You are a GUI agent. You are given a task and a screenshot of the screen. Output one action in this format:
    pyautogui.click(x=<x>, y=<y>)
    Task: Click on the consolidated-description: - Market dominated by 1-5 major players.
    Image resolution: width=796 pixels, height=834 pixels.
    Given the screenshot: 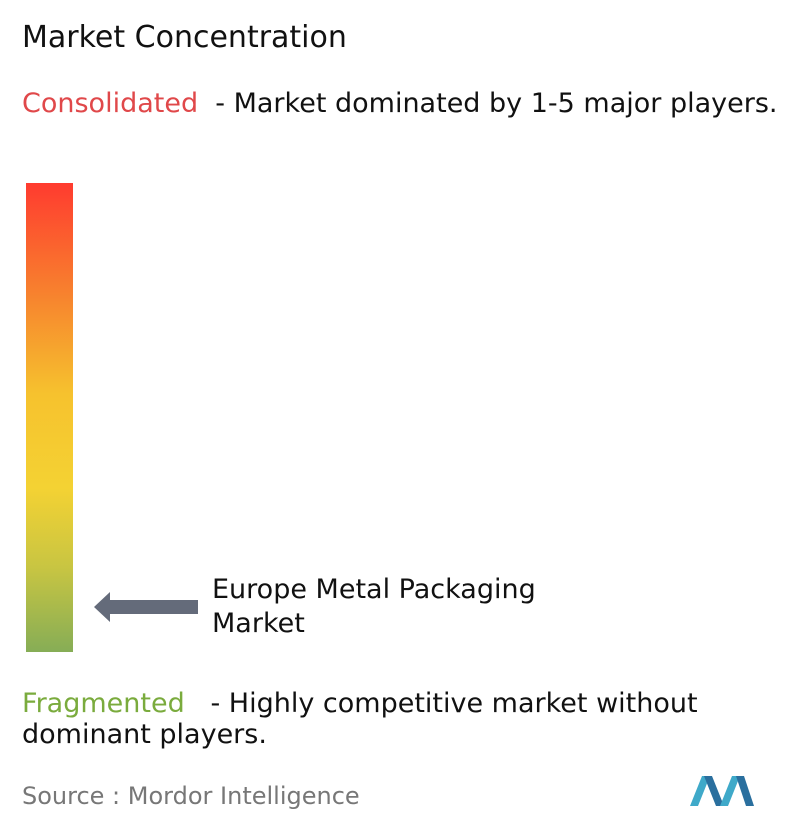 What is the action you would take?
    pyautogui.click(x=496, y=103)
    